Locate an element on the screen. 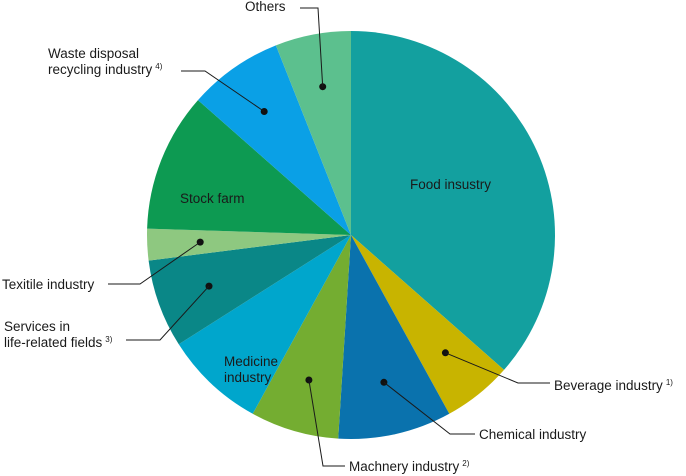  label-waste-disposal: Waste disposal recycling industry 4) is located at coordinates (105, 61).